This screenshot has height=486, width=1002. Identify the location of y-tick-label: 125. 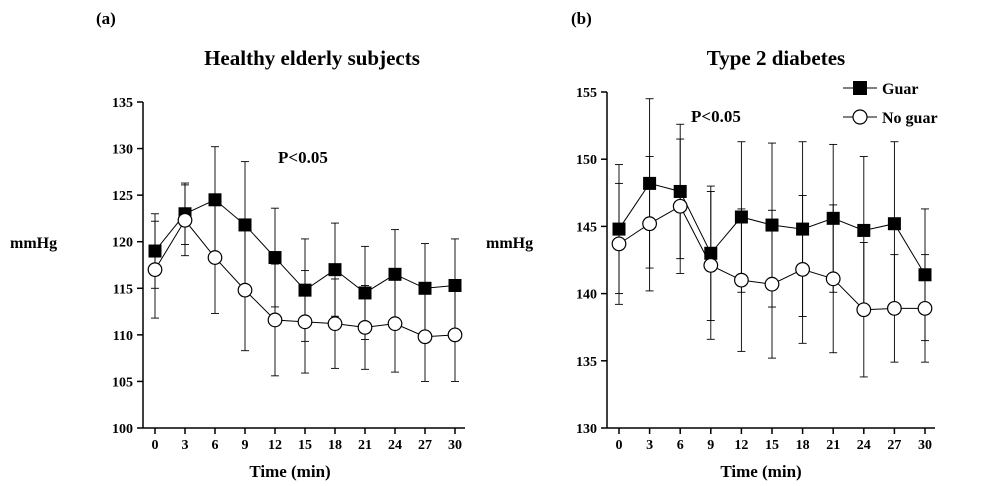
(122, 196).